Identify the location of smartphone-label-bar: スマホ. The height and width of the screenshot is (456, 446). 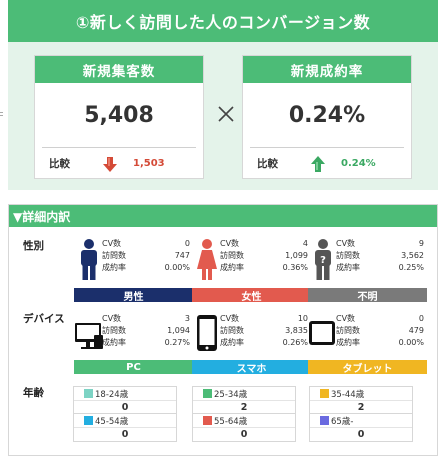
(251, 367).